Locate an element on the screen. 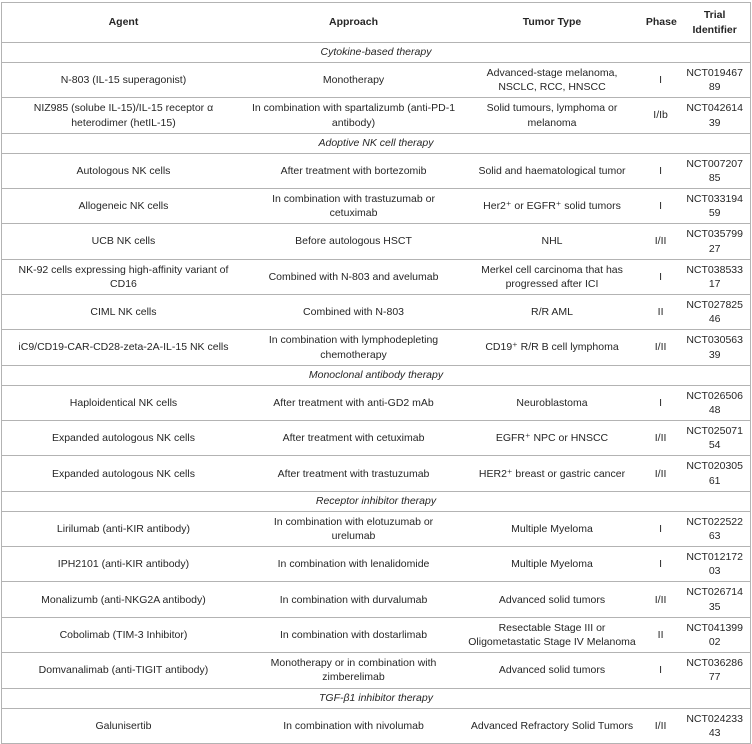 Image resolution: width=752 pixels, height=744 pixels. trial-identifier-cell: NCT03579927 is located at coordinates (714, 241).